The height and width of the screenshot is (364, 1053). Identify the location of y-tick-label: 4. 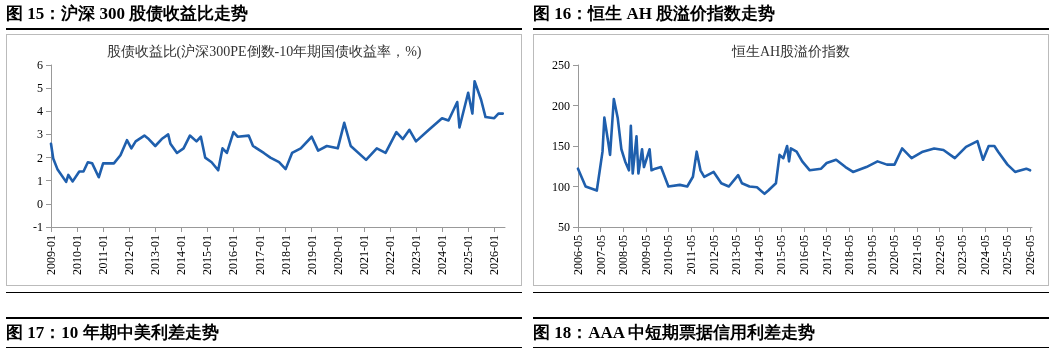
(40, 111).